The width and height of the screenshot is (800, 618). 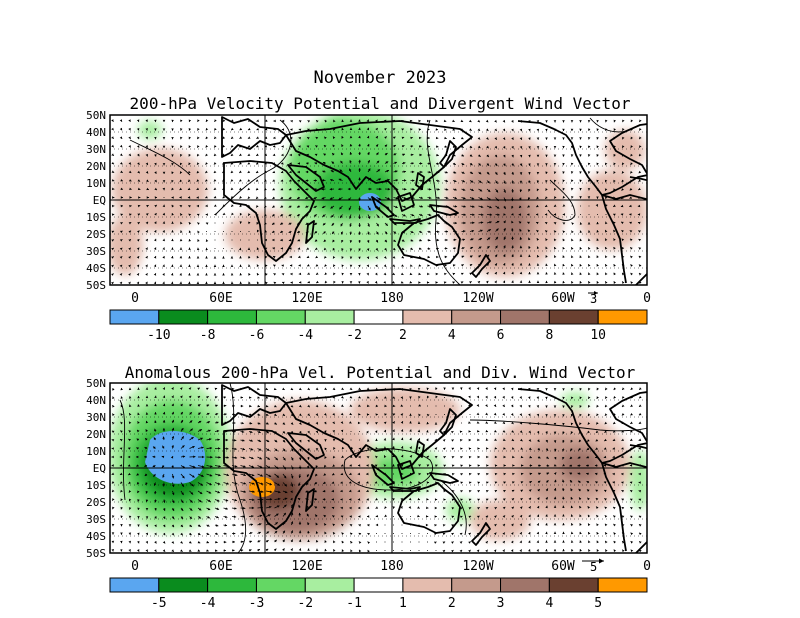 What do you see at coordinates (380, 78) in the screenshot?
I see `figure-title: November 2023` at bounding box center [380, 78].